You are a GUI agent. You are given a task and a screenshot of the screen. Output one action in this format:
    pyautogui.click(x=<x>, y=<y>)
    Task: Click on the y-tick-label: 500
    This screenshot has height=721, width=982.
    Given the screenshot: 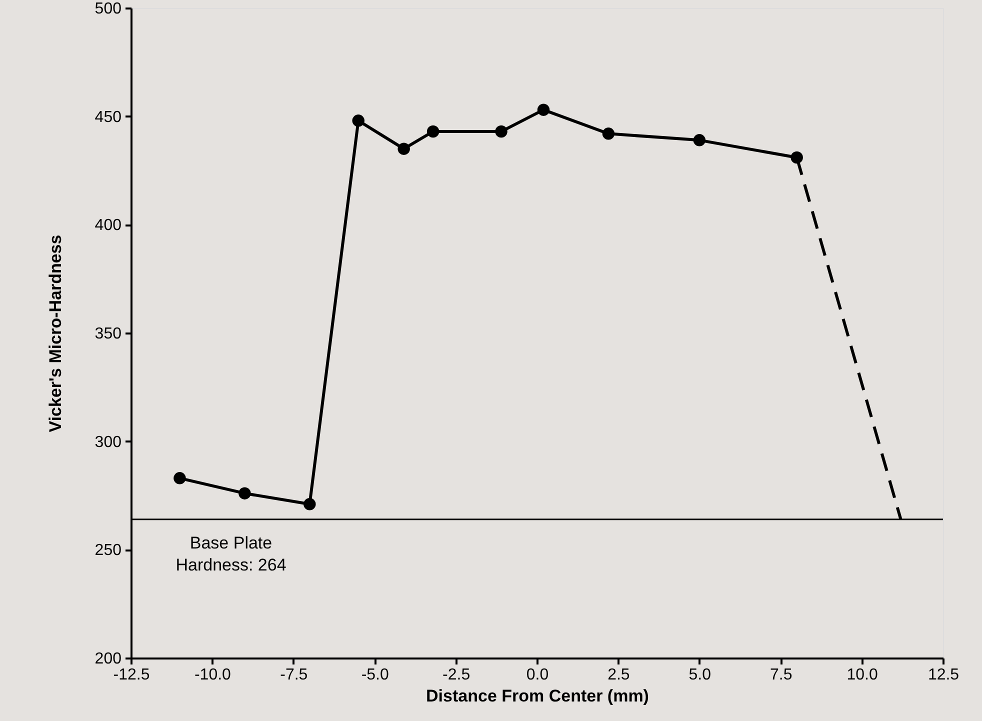 What is the action you would take?
    pyautogui.click(x=108, y=9)
    